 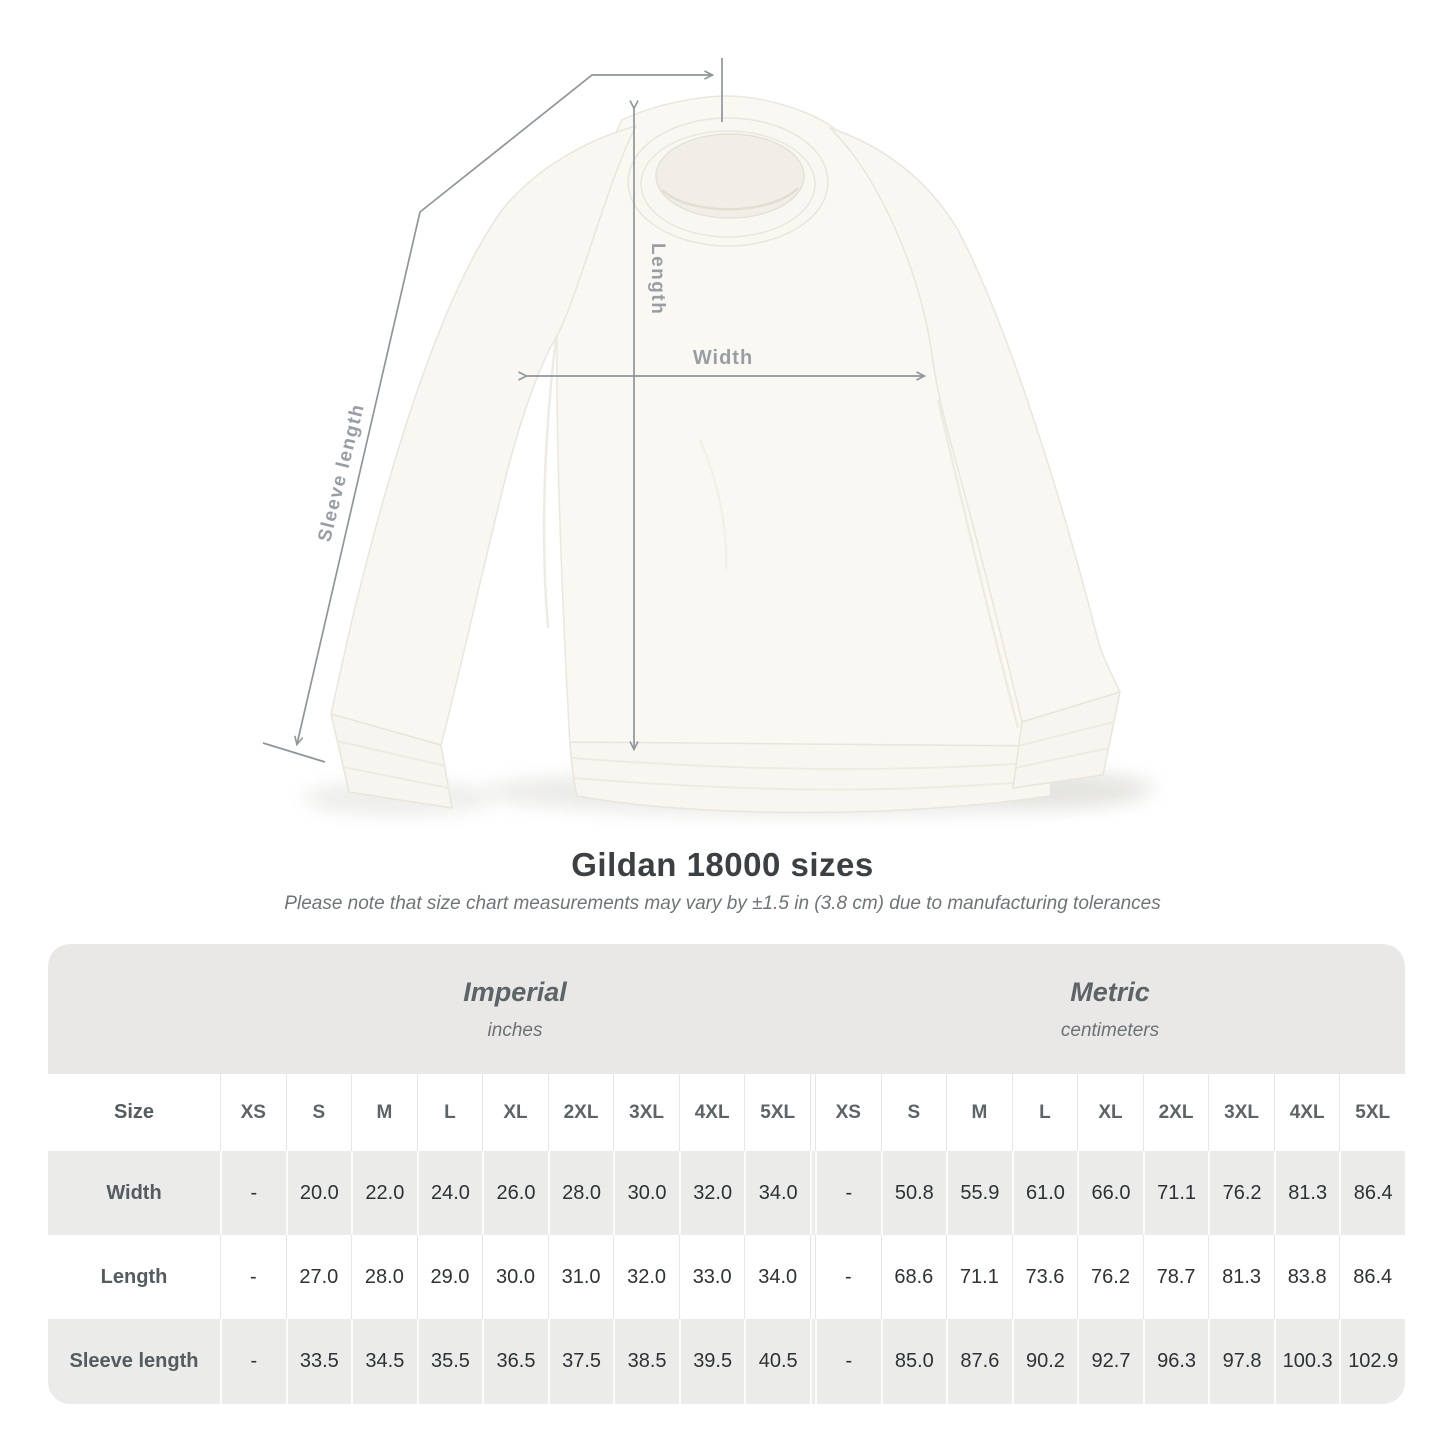 I want to click on metric-header: Metric centimeters, so click(x=1110, y=1009).